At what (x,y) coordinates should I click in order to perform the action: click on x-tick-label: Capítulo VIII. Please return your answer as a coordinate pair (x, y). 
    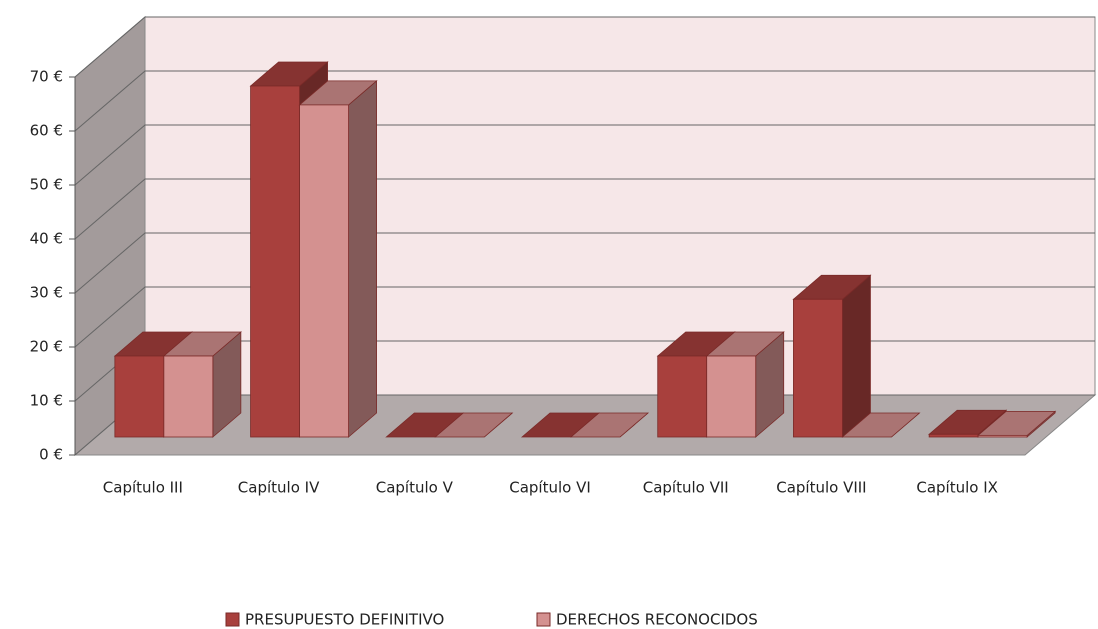
    Looking at the image, I should click on (821, 488).